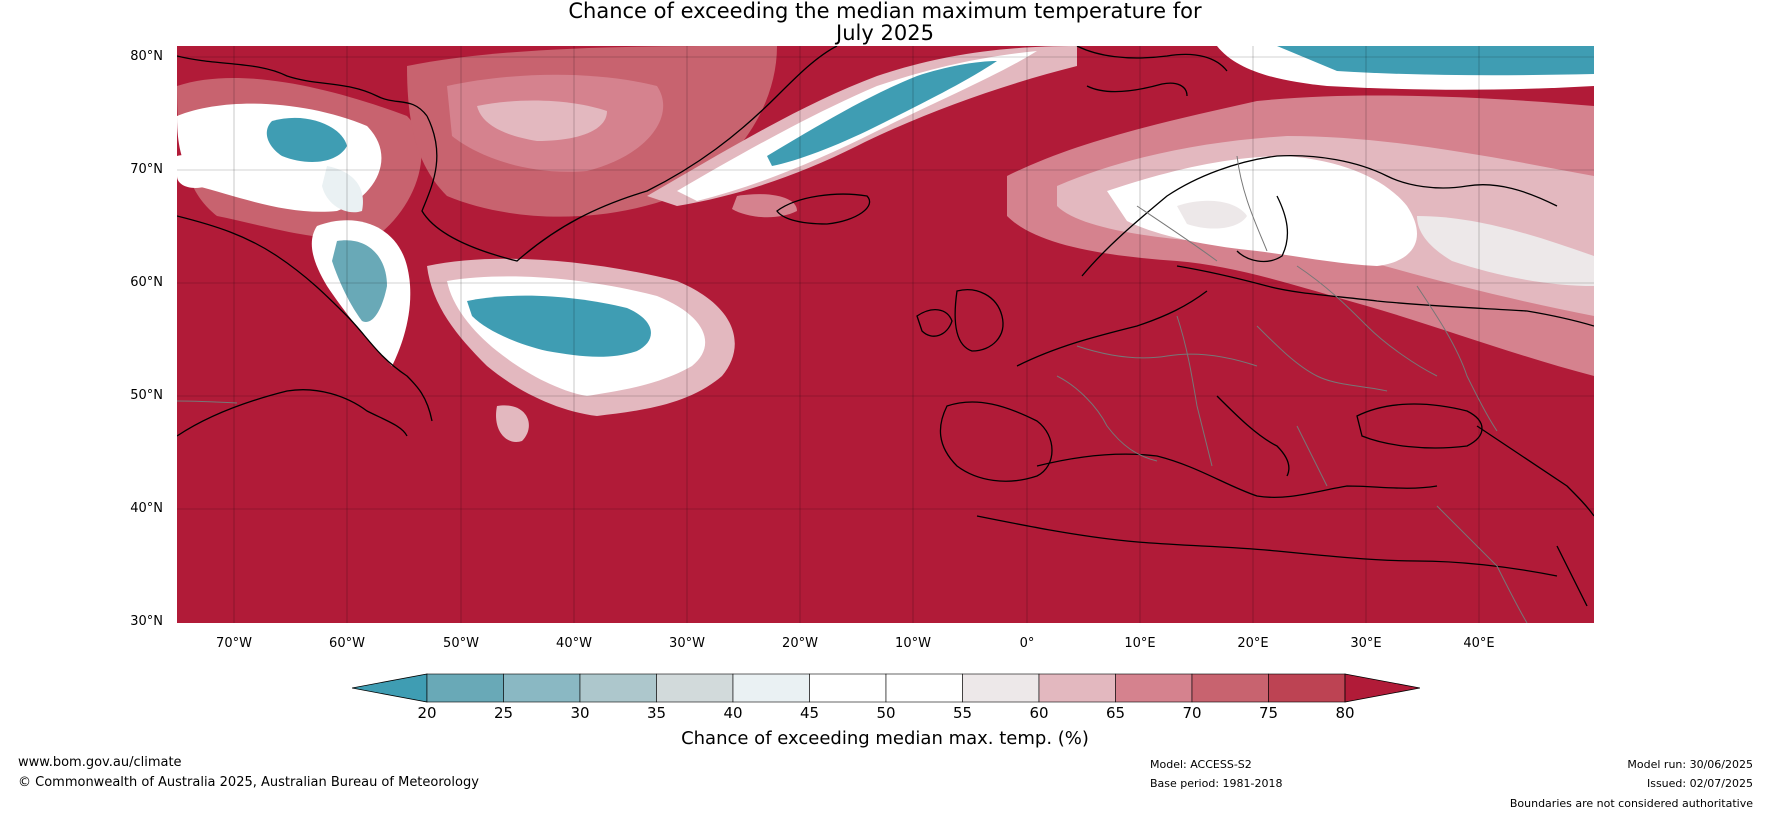 The width and height of the screenshot is (1770, 816). Describe the element at coordinates (580, 713) in the screenshot. I see `colorbar-tick-label: 30` at that location.